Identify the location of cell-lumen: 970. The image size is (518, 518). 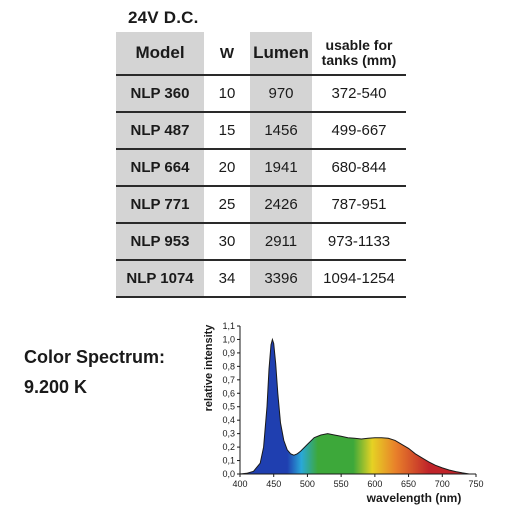
(281, 93).